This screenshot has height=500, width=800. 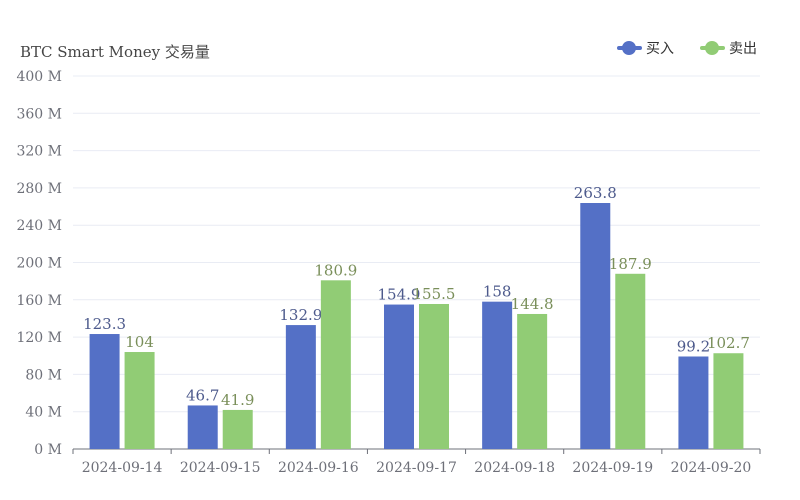 I want to click on y-tick-label: 120 M, so click(x=39, y=338).